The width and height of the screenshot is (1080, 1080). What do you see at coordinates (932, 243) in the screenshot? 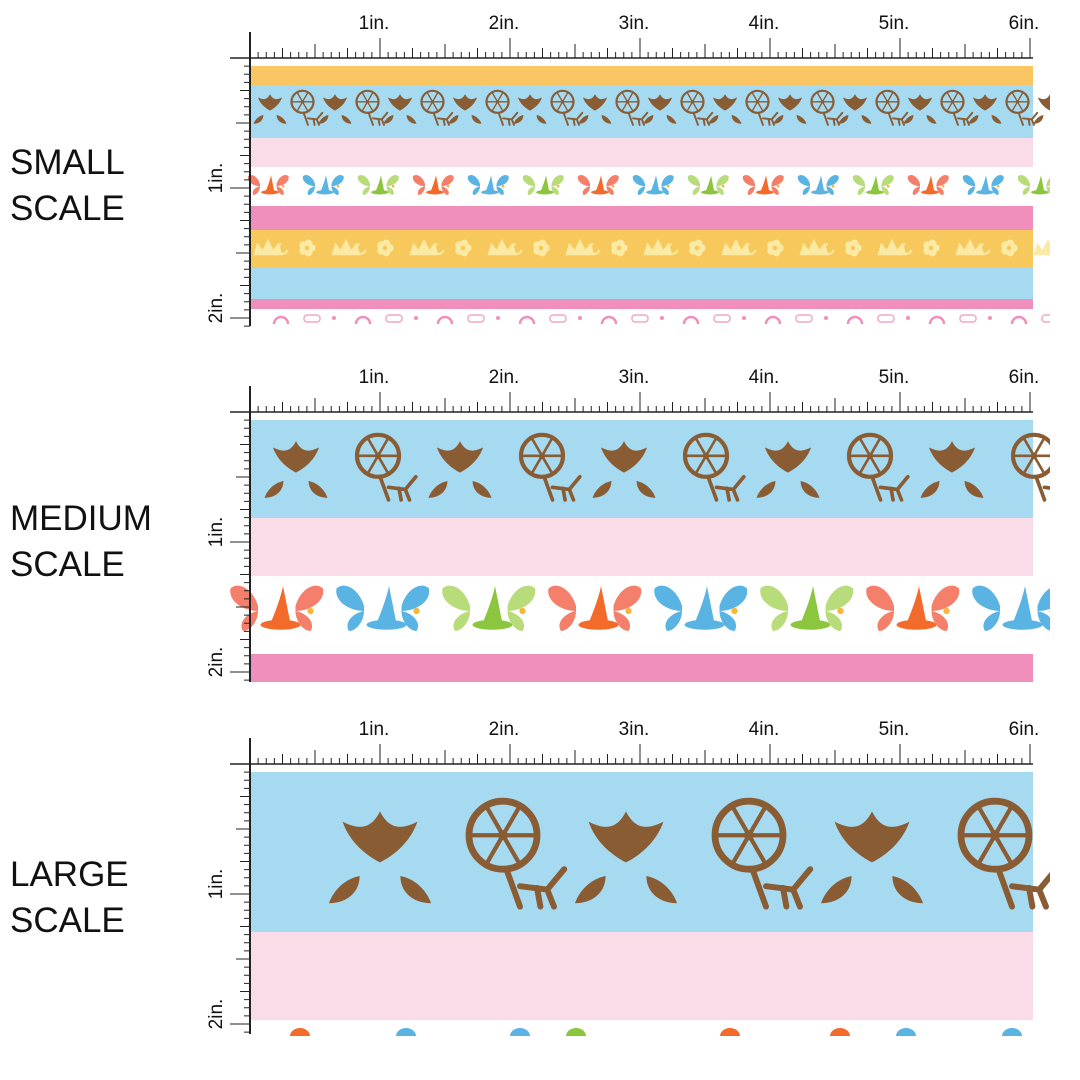
I see `petal` at bounding box center [932, 243].